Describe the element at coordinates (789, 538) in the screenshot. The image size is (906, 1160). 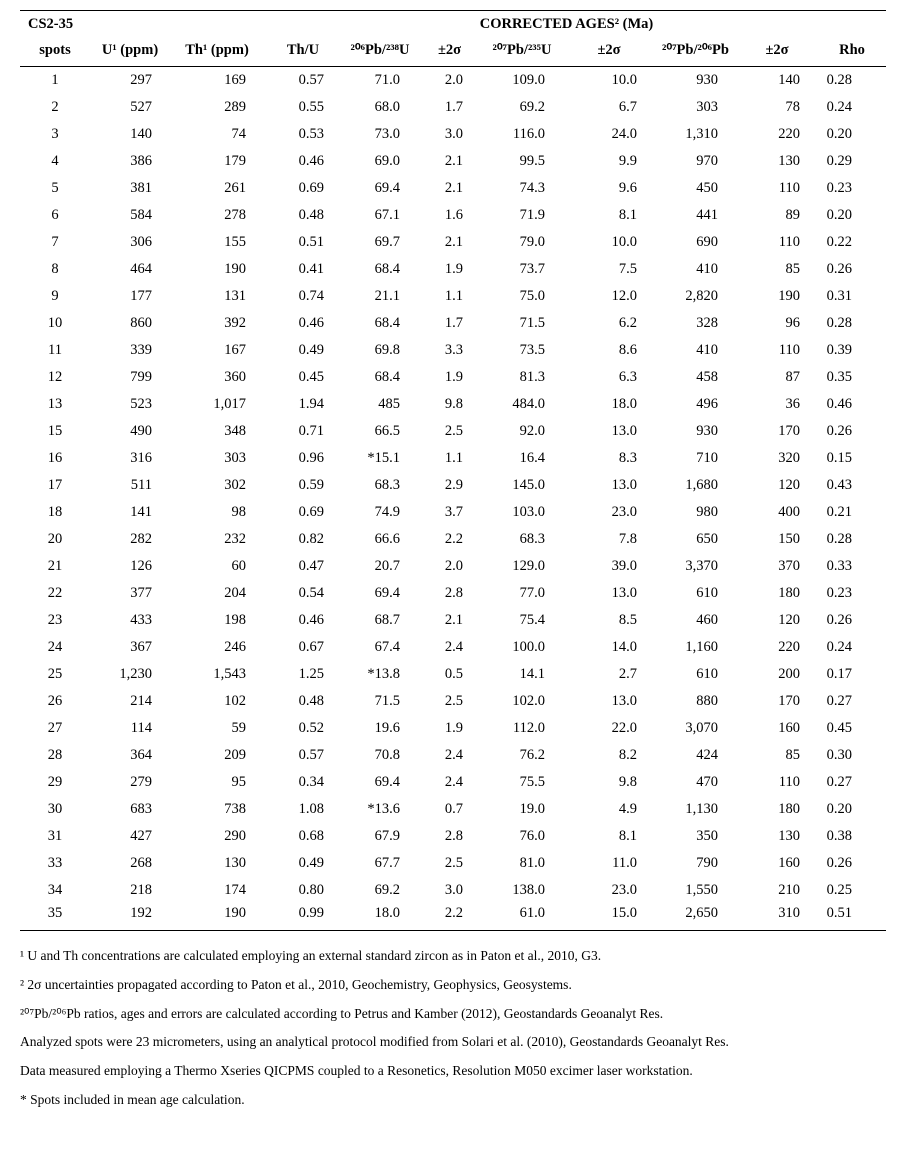
I see `cell-2sigma-c: 150` at that location.